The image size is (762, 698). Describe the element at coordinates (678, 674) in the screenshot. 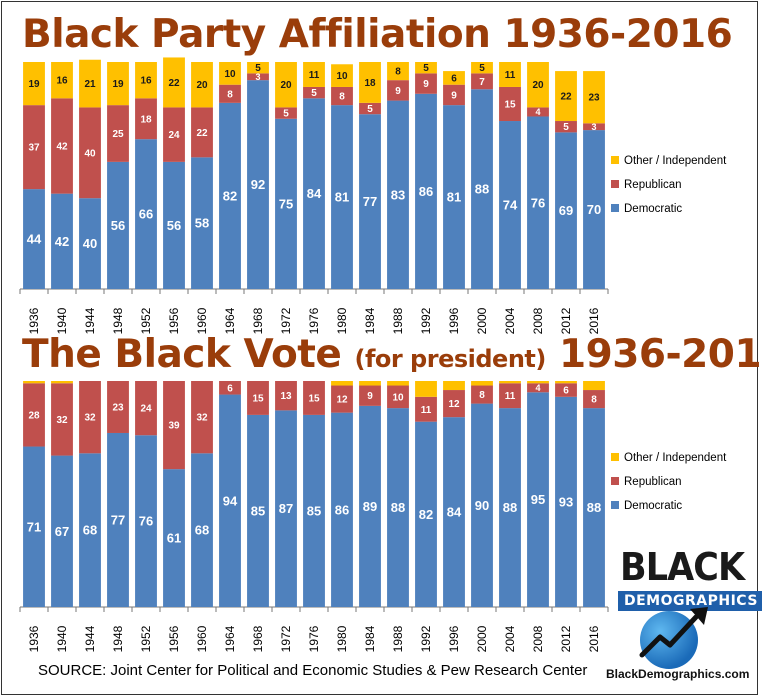

I see `logo-url: BlackDemographics.com` at that location.